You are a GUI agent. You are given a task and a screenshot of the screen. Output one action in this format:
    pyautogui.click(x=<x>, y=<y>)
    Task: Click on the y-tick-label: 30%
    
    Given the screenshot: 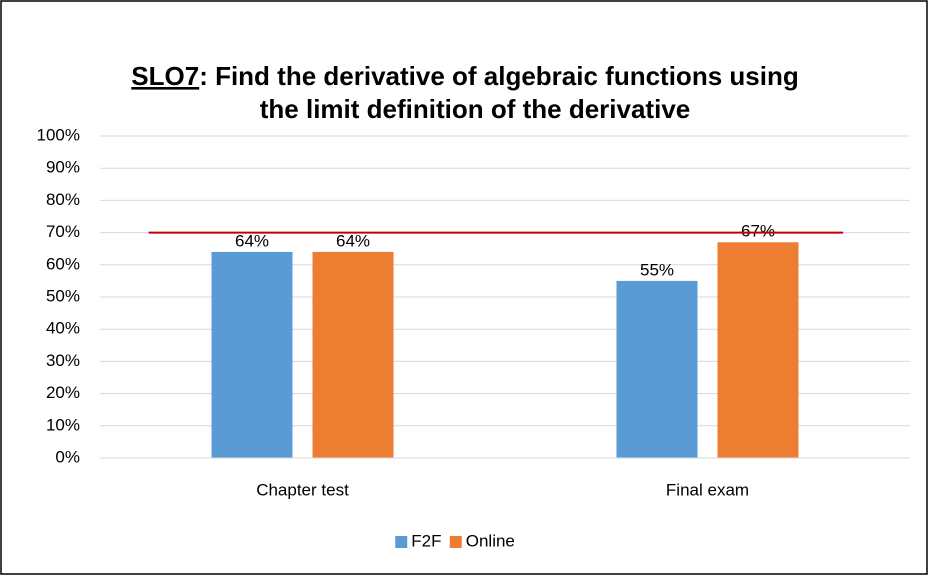 What is the action you would take?
    pyautogui.click(x=63, y=360)
    